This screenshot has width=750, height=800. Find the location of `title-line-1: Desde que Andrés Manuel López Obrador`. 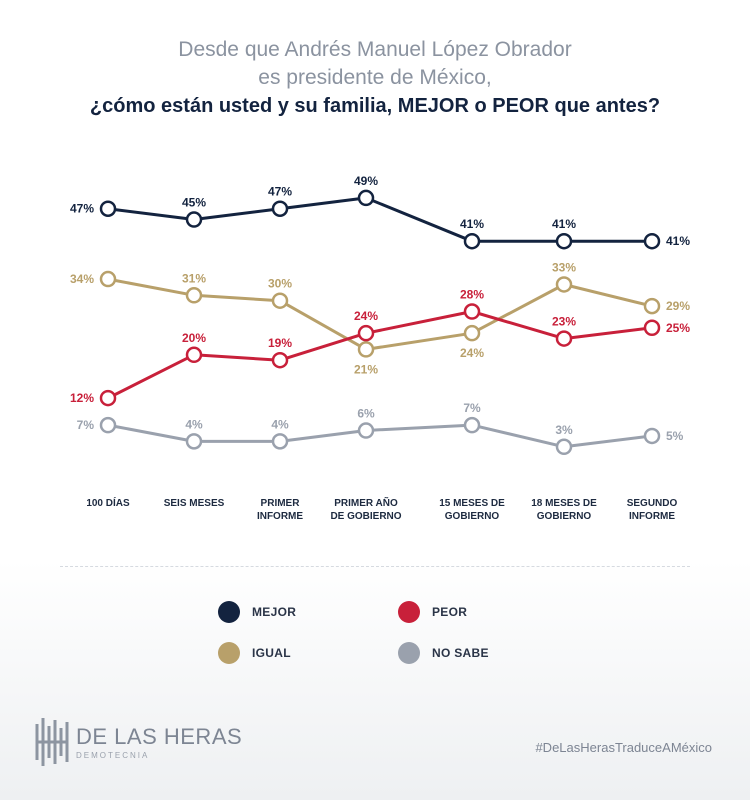

title-line-1: Desde que Andrés Manuel López Obrador is located at coordinates (375, 49).